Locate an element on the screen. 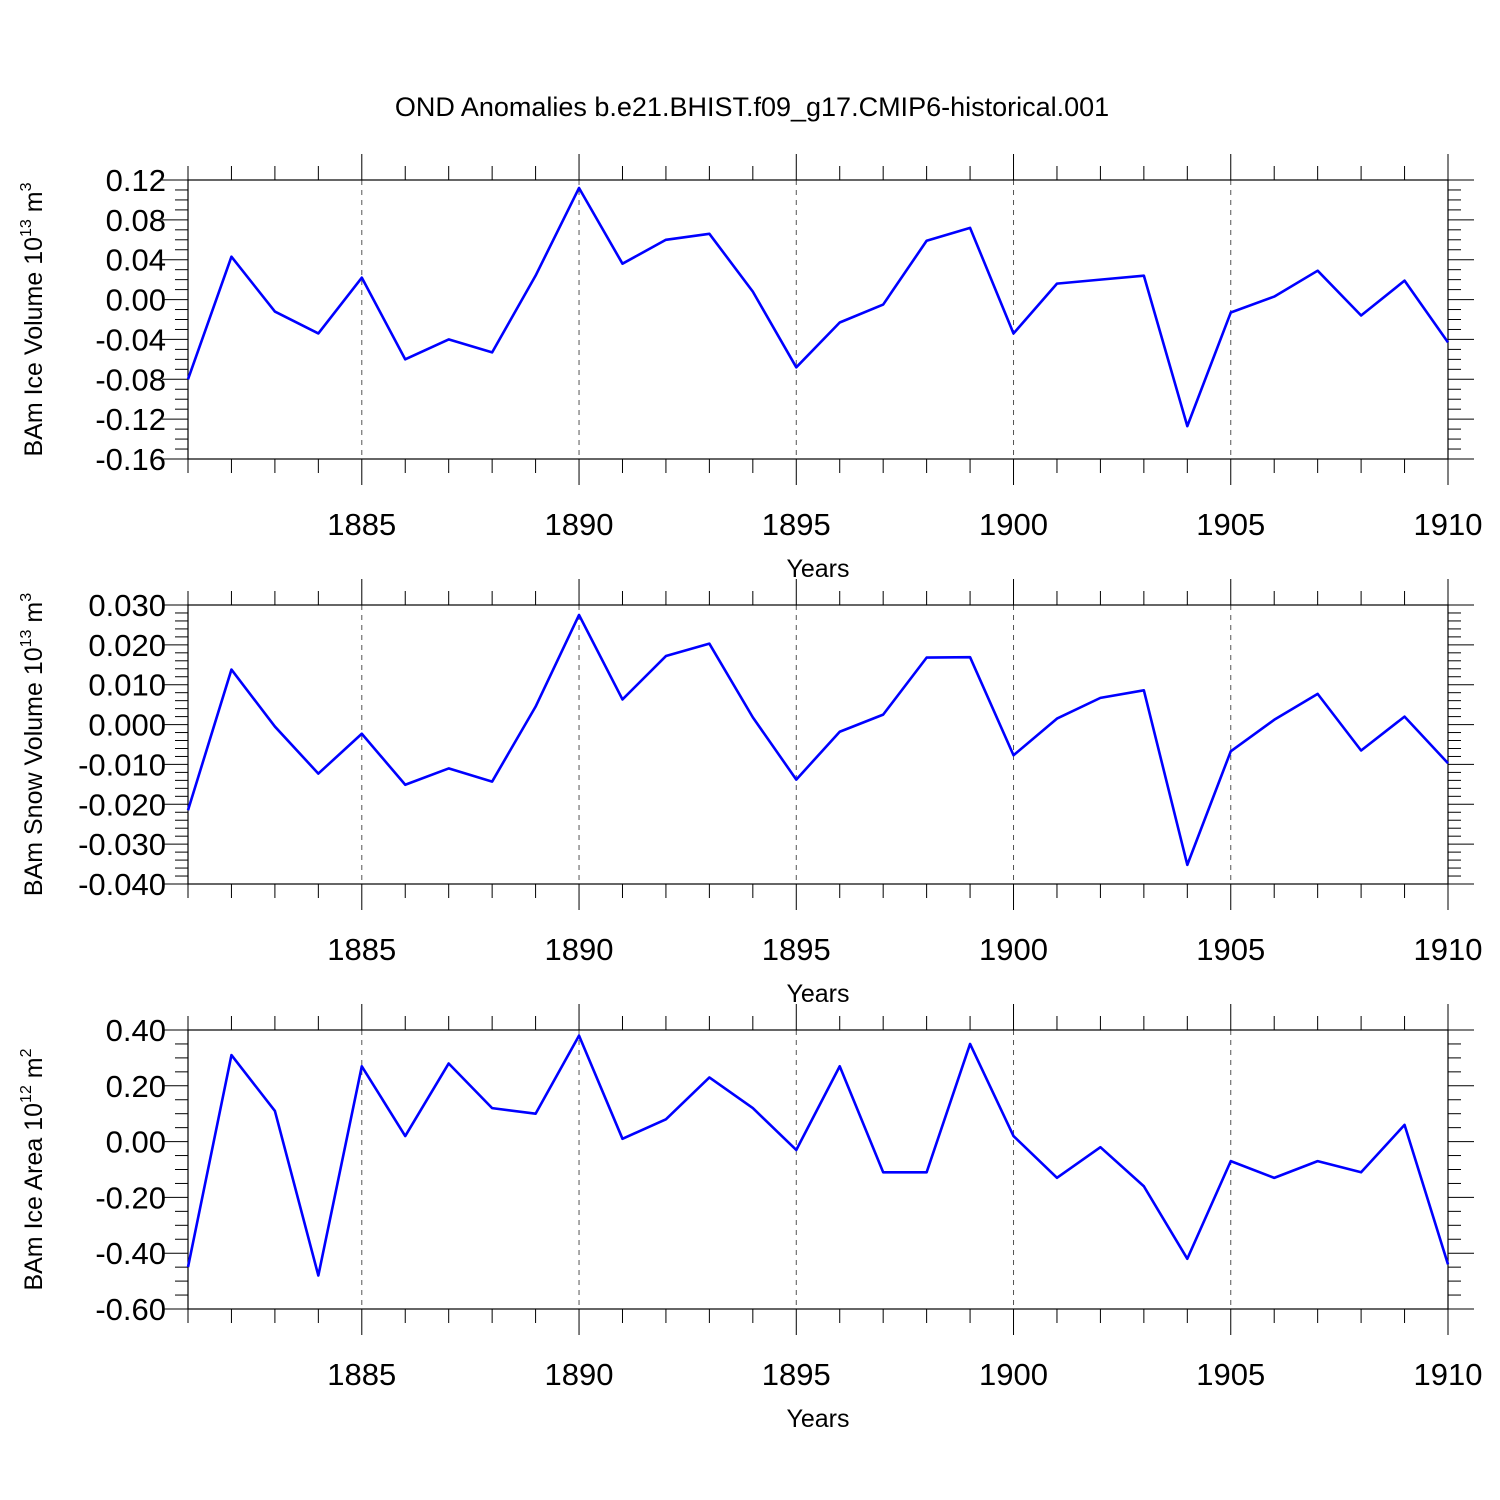 This screenshot has height=1500, width=1500. y-tick-label: -0.030 is located at coordinates (122, 844).